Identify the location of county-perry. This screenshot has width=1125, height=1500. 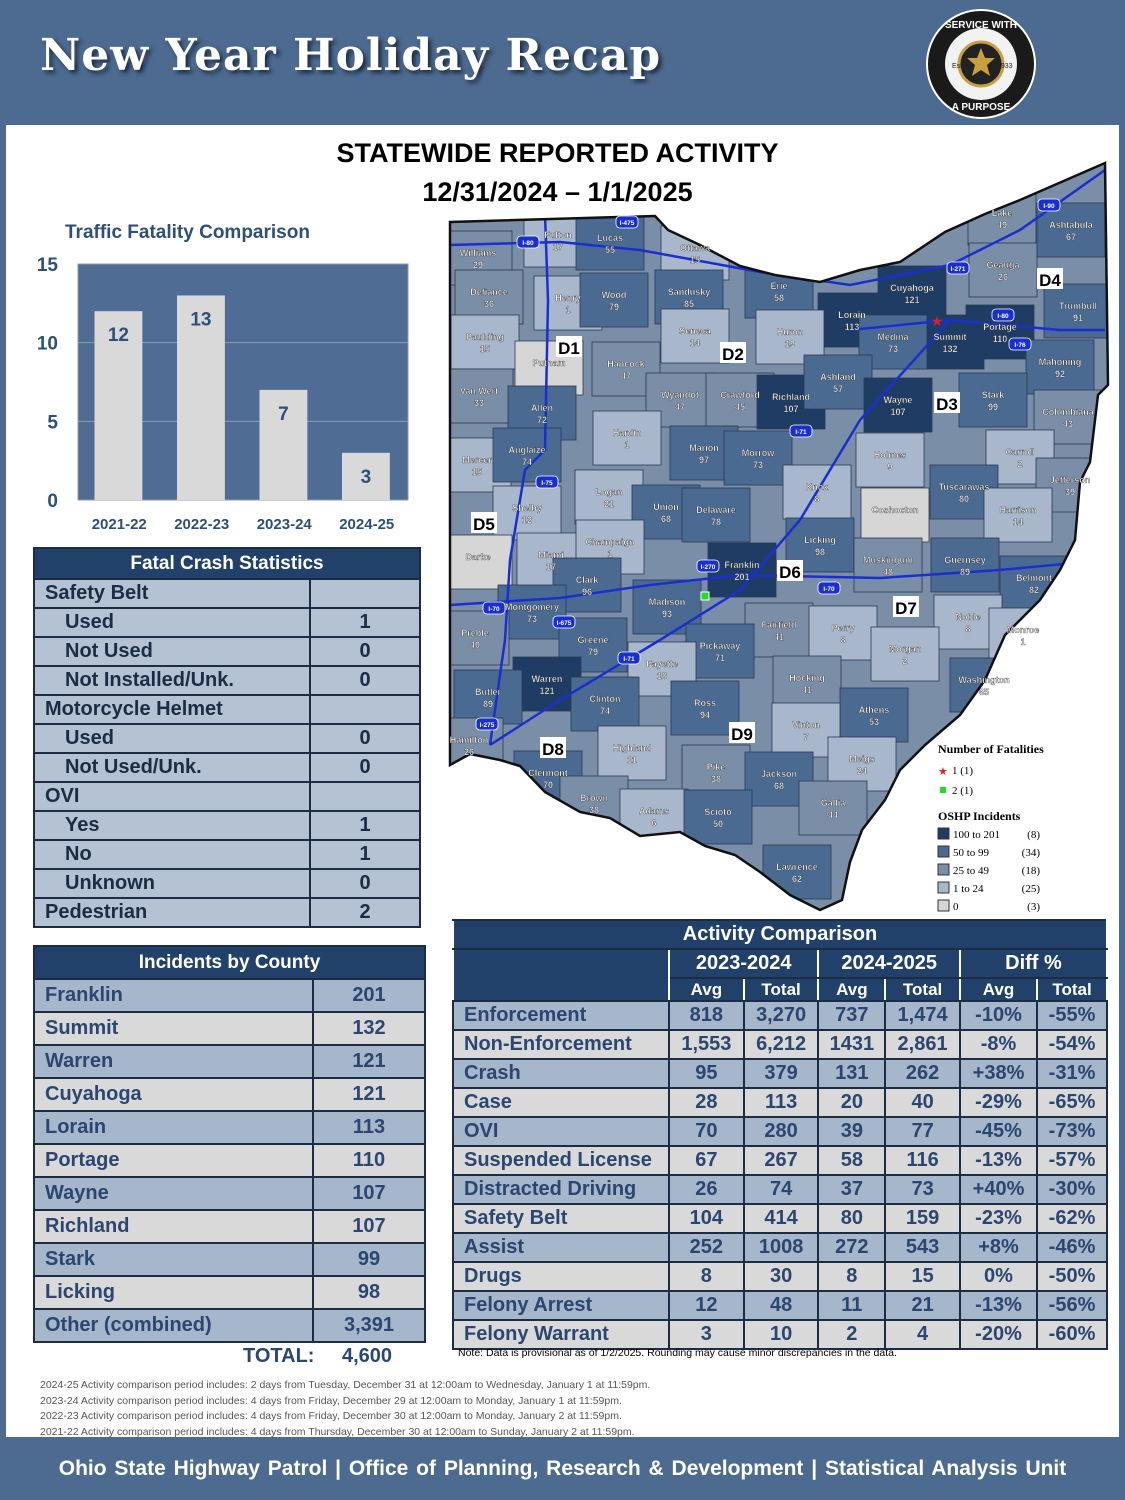
(843, 633).